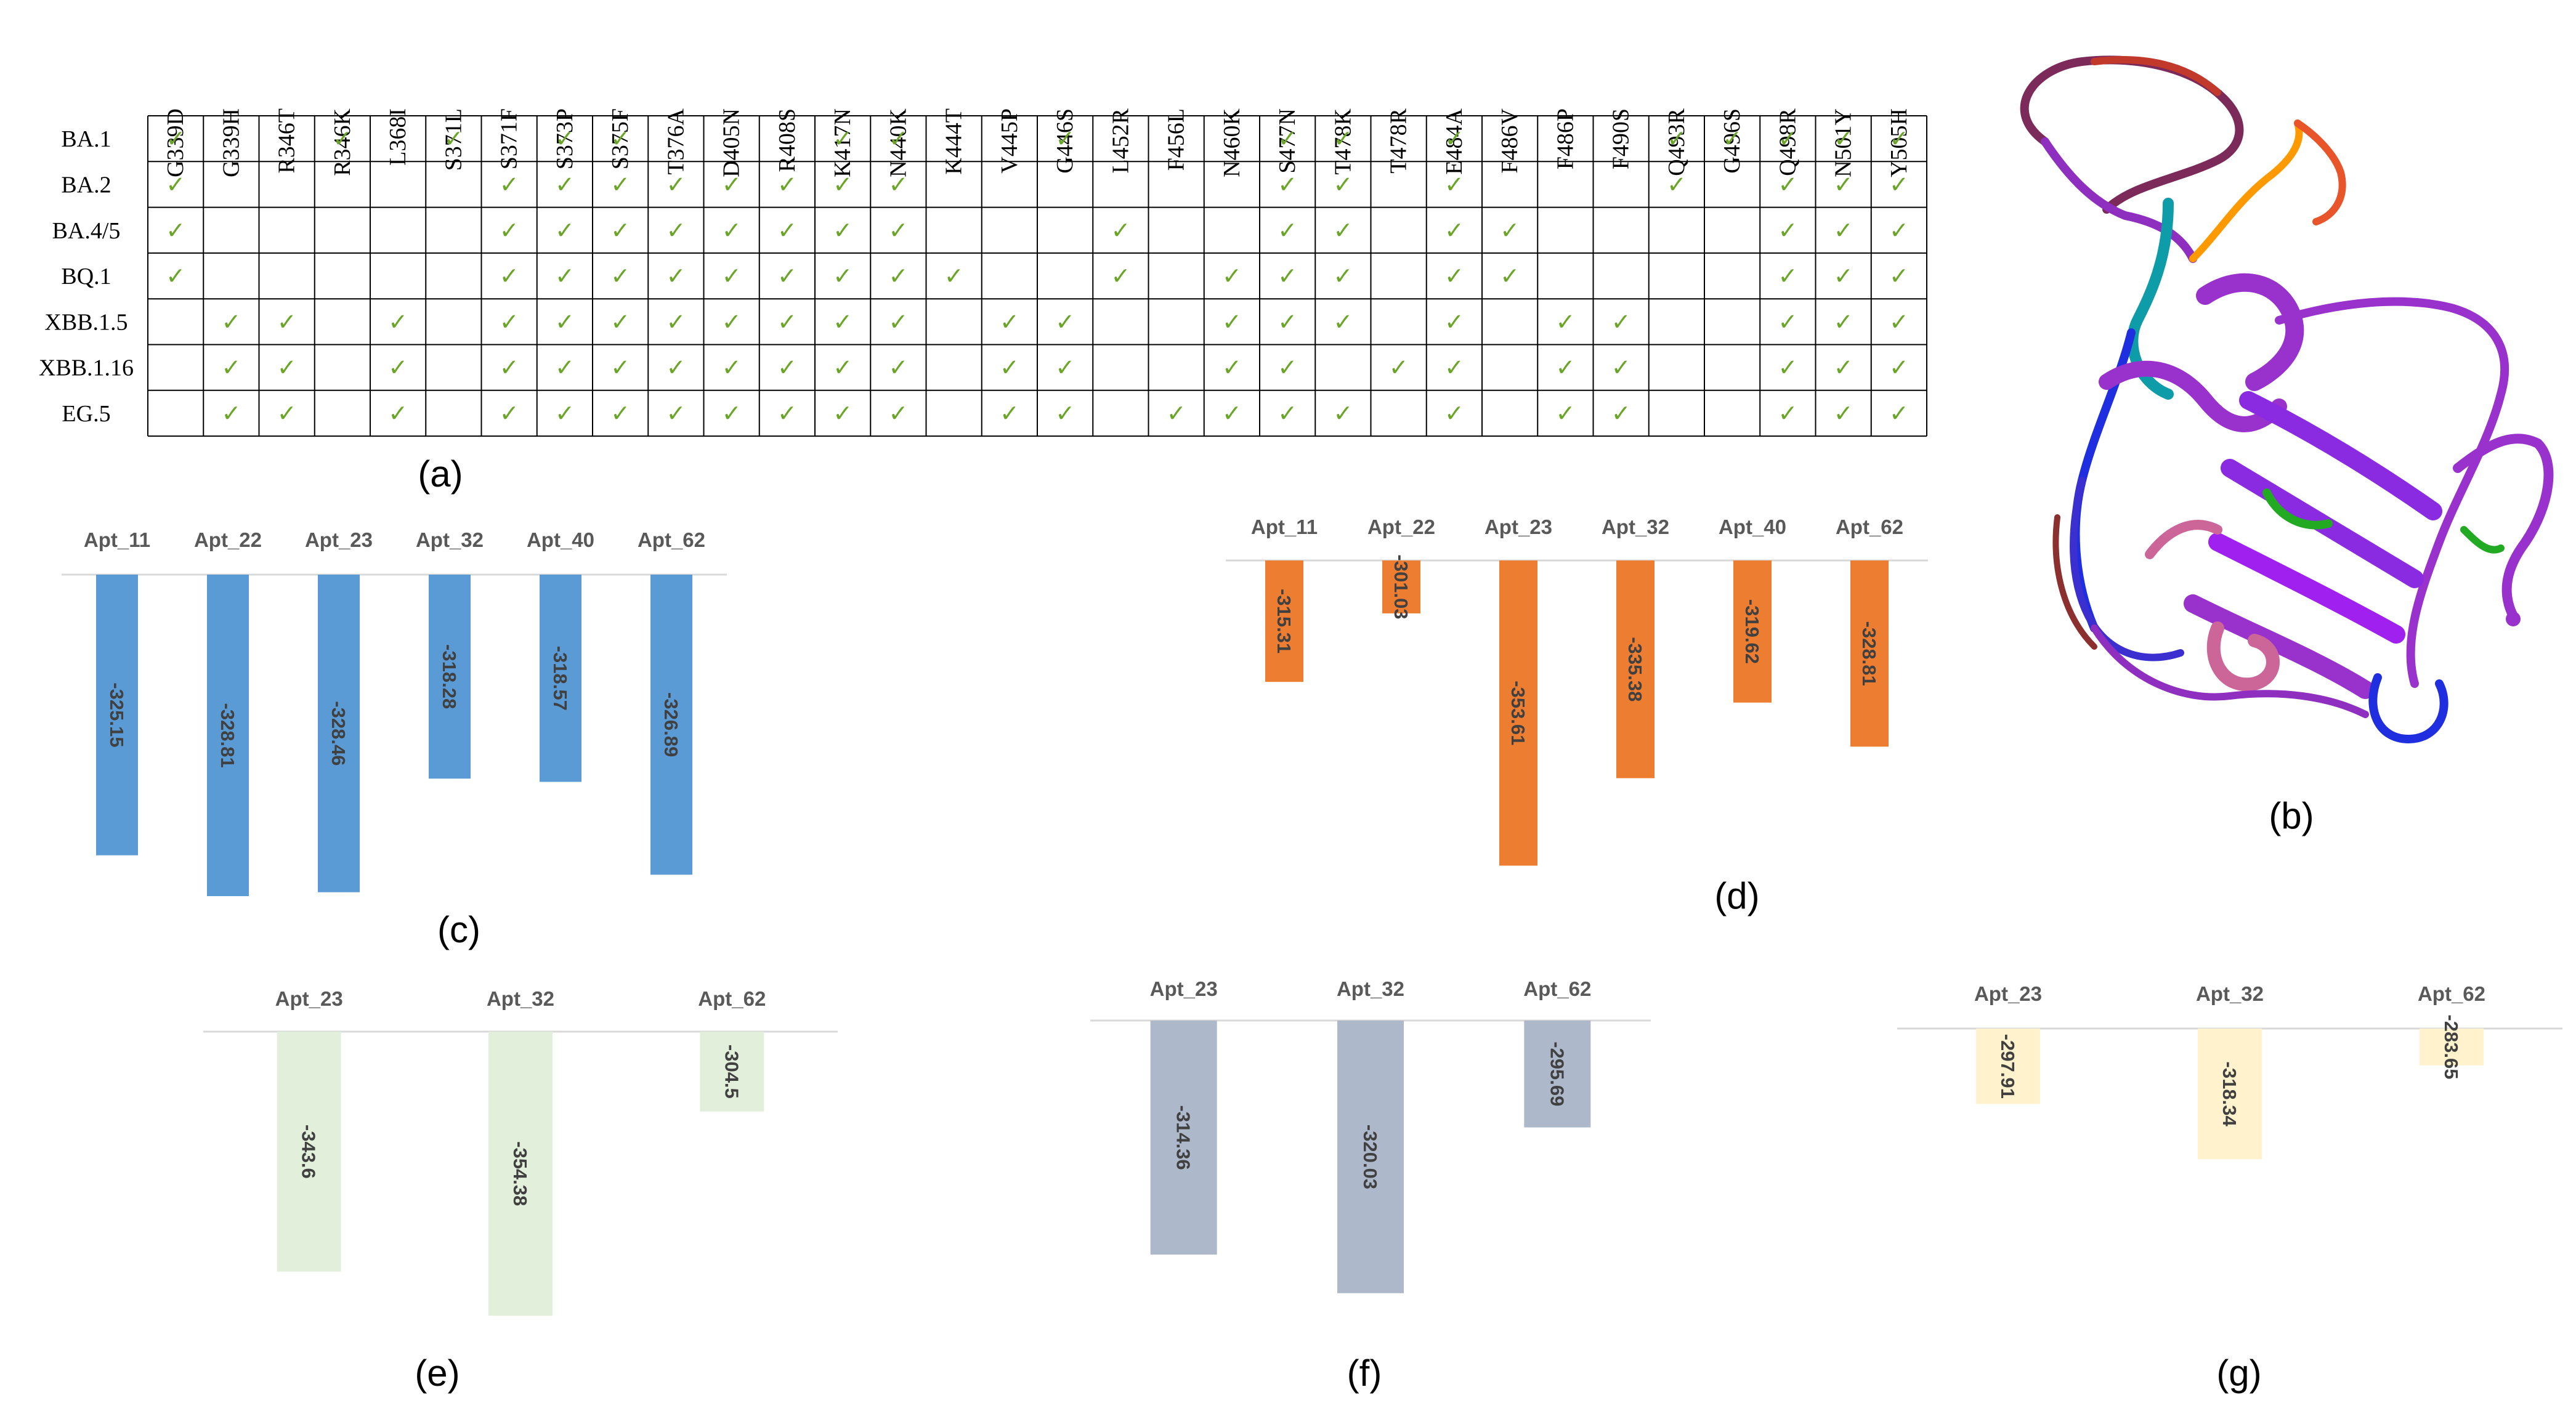  What do you see at coordinates (1120, 140) in the screenshot?
I see `mutation-header: L452R` at bounding box center [1120, 140].